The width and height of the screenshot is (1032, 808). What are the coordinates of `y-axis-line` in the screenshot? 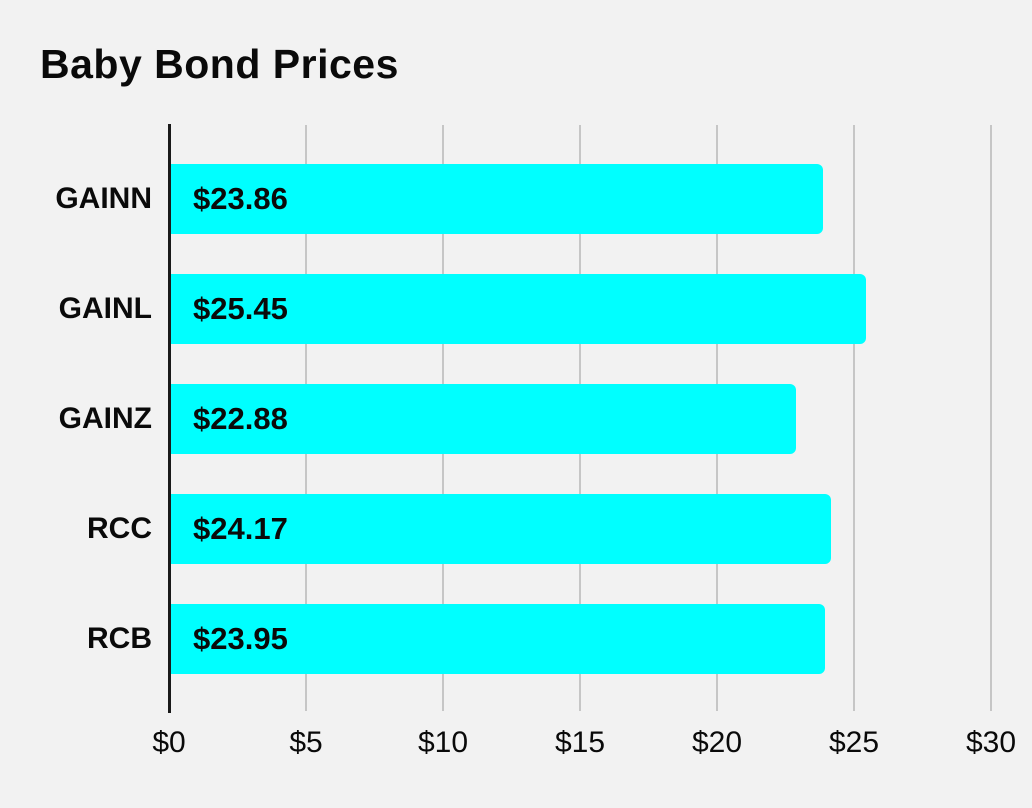 It's located at (169, 418).